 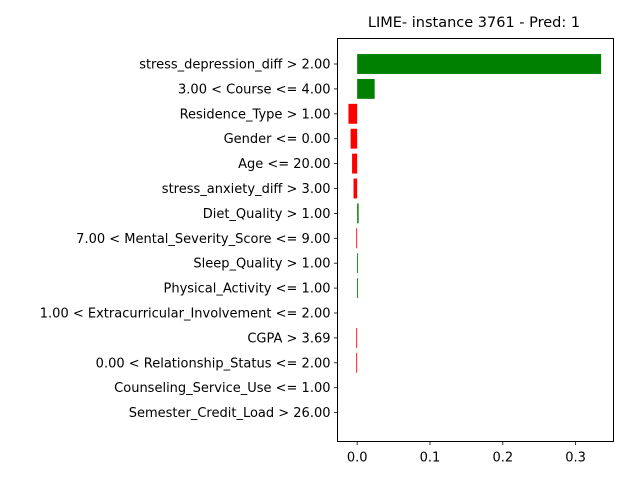 I want to click on y-tick-label-13: Counseling_Service_Use <= 1.00, so click(x=222, y=388).